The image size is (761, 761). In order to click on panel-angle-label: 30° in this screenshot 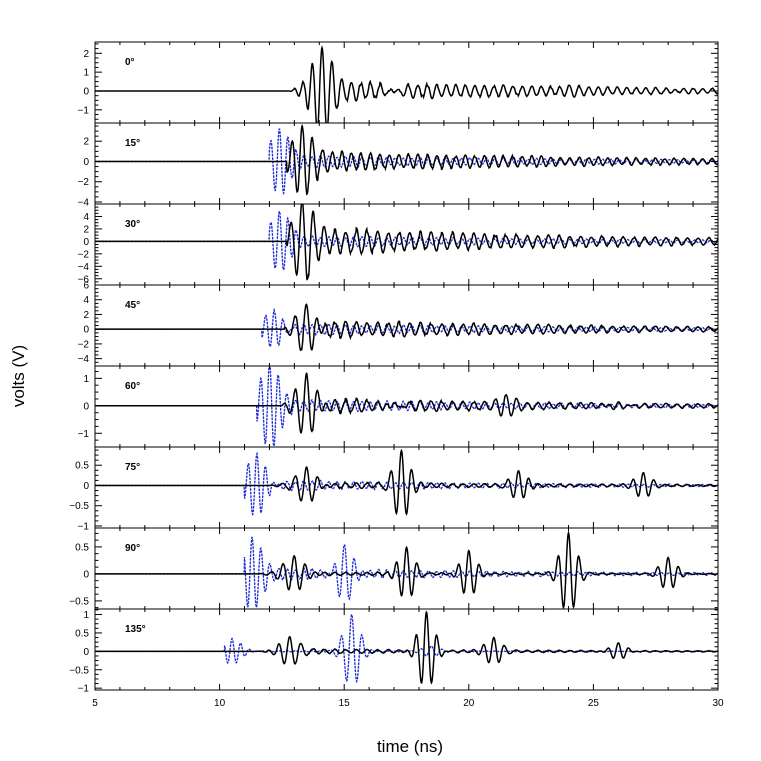, I will do `click(132, 224)`.